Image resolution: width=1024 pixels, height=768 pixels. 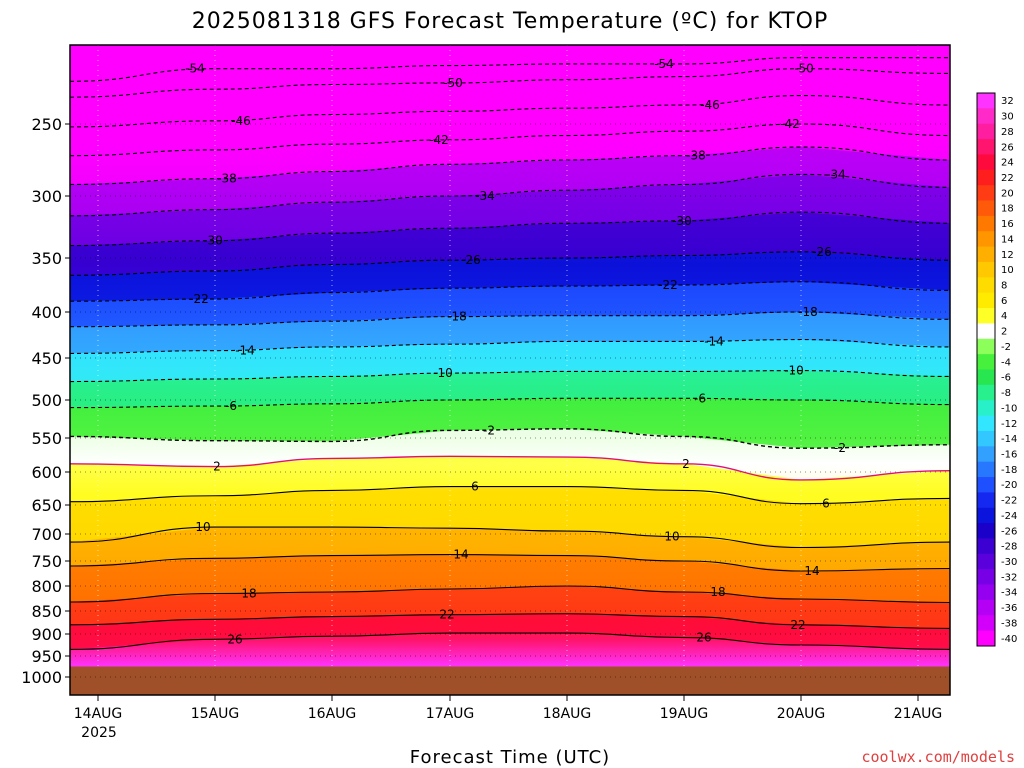 I want to click on colorbar-tick-label: 22, so click(x=1007, y=178).